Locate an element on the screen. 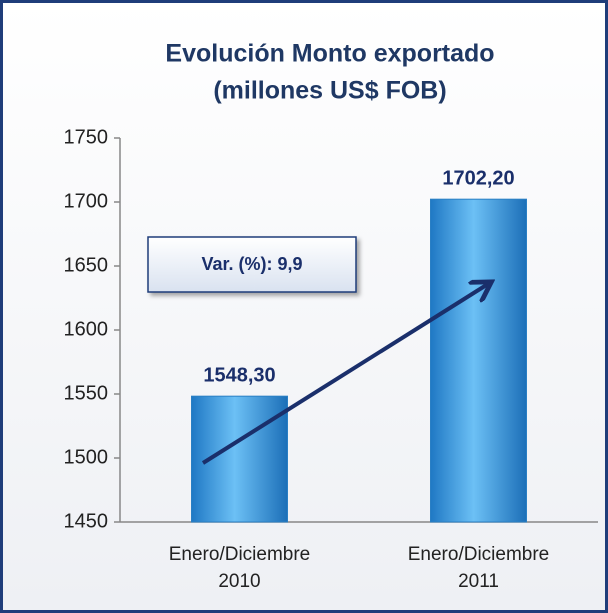 The width and height of the screenshot is (608, 613). x-tick-label: Enero/Diciembre 2010 is located at coordinates (240, 568).